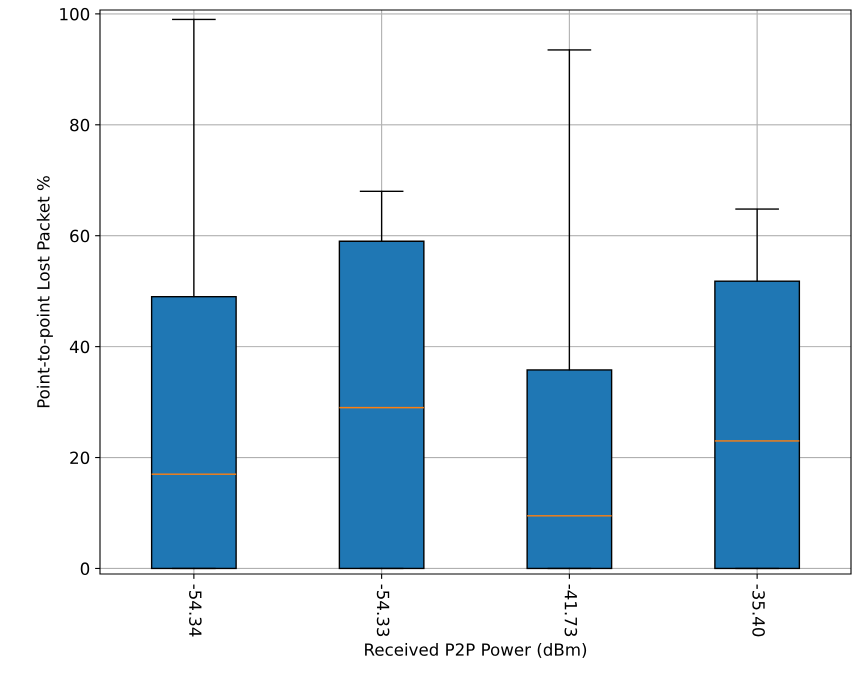  What do you see at coordinates (80, 236) in the screenshot?
I see `y-tick-label: 60` at bounding box center [80, 236].